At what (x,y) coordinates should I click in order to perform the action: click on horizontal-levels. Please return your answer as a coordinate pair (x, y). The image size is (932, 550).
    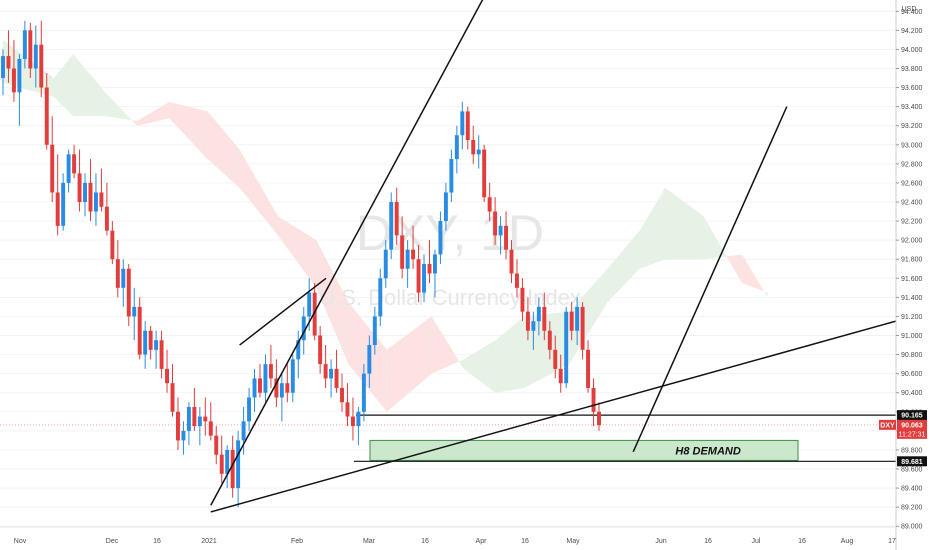
    Looking at the image, I should click on (448, 438).